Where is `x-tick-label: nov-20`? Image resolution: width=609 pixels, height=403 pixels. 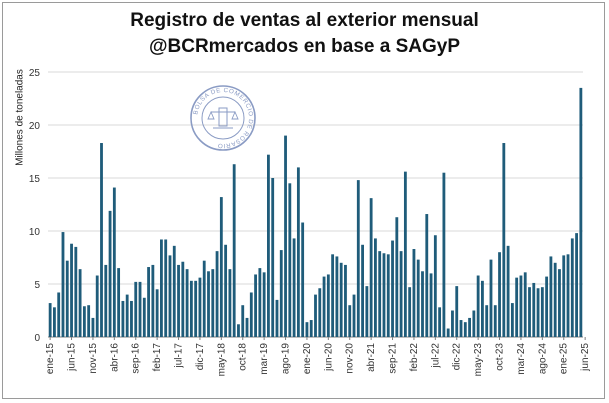
x-tick-label: nov-20 is located at coordinates (350, 358).